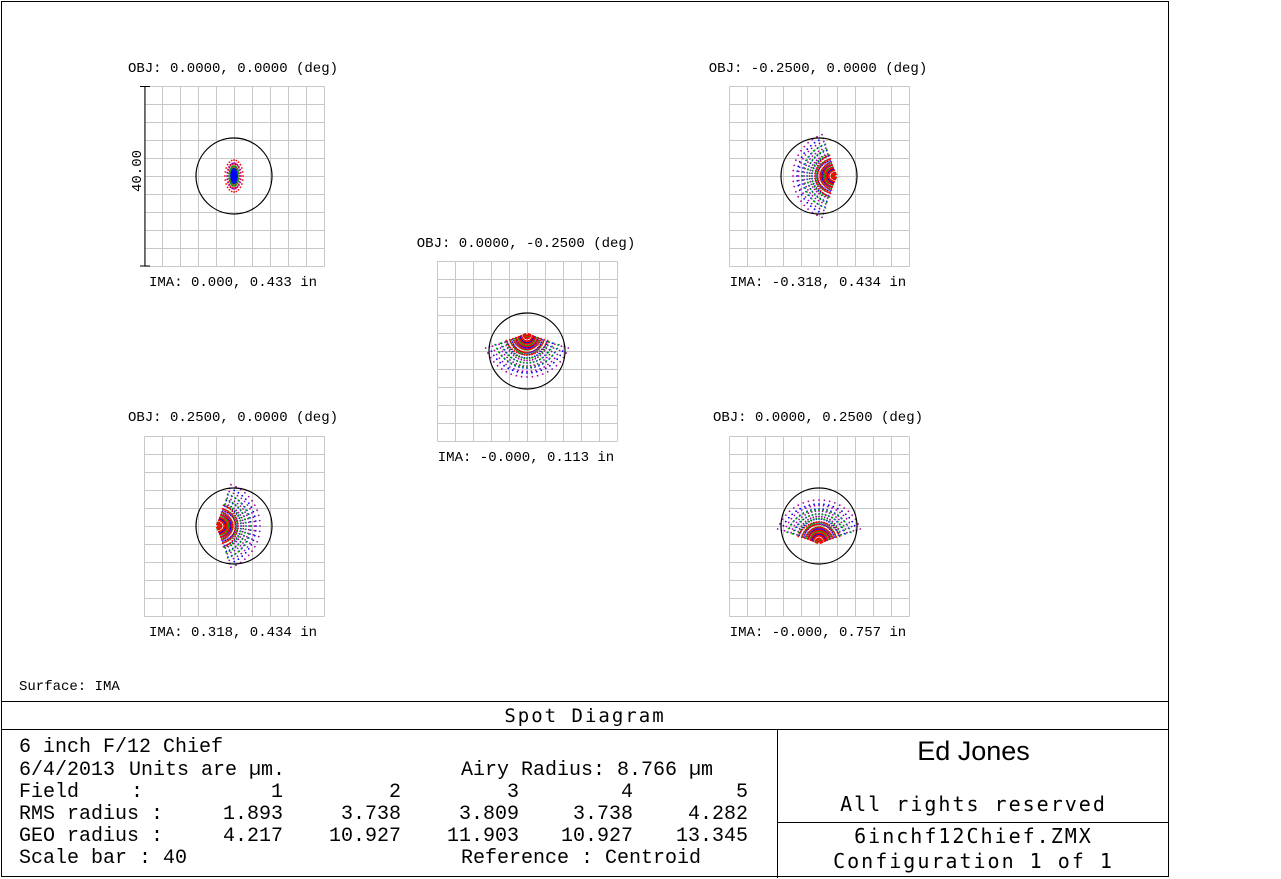 Image resolution: width=1281 pixels, height=879 pixels. Describe the element at coordinates (581, 858) in the screenshot. I see `reference-text: Reference : Centroid` at that location.